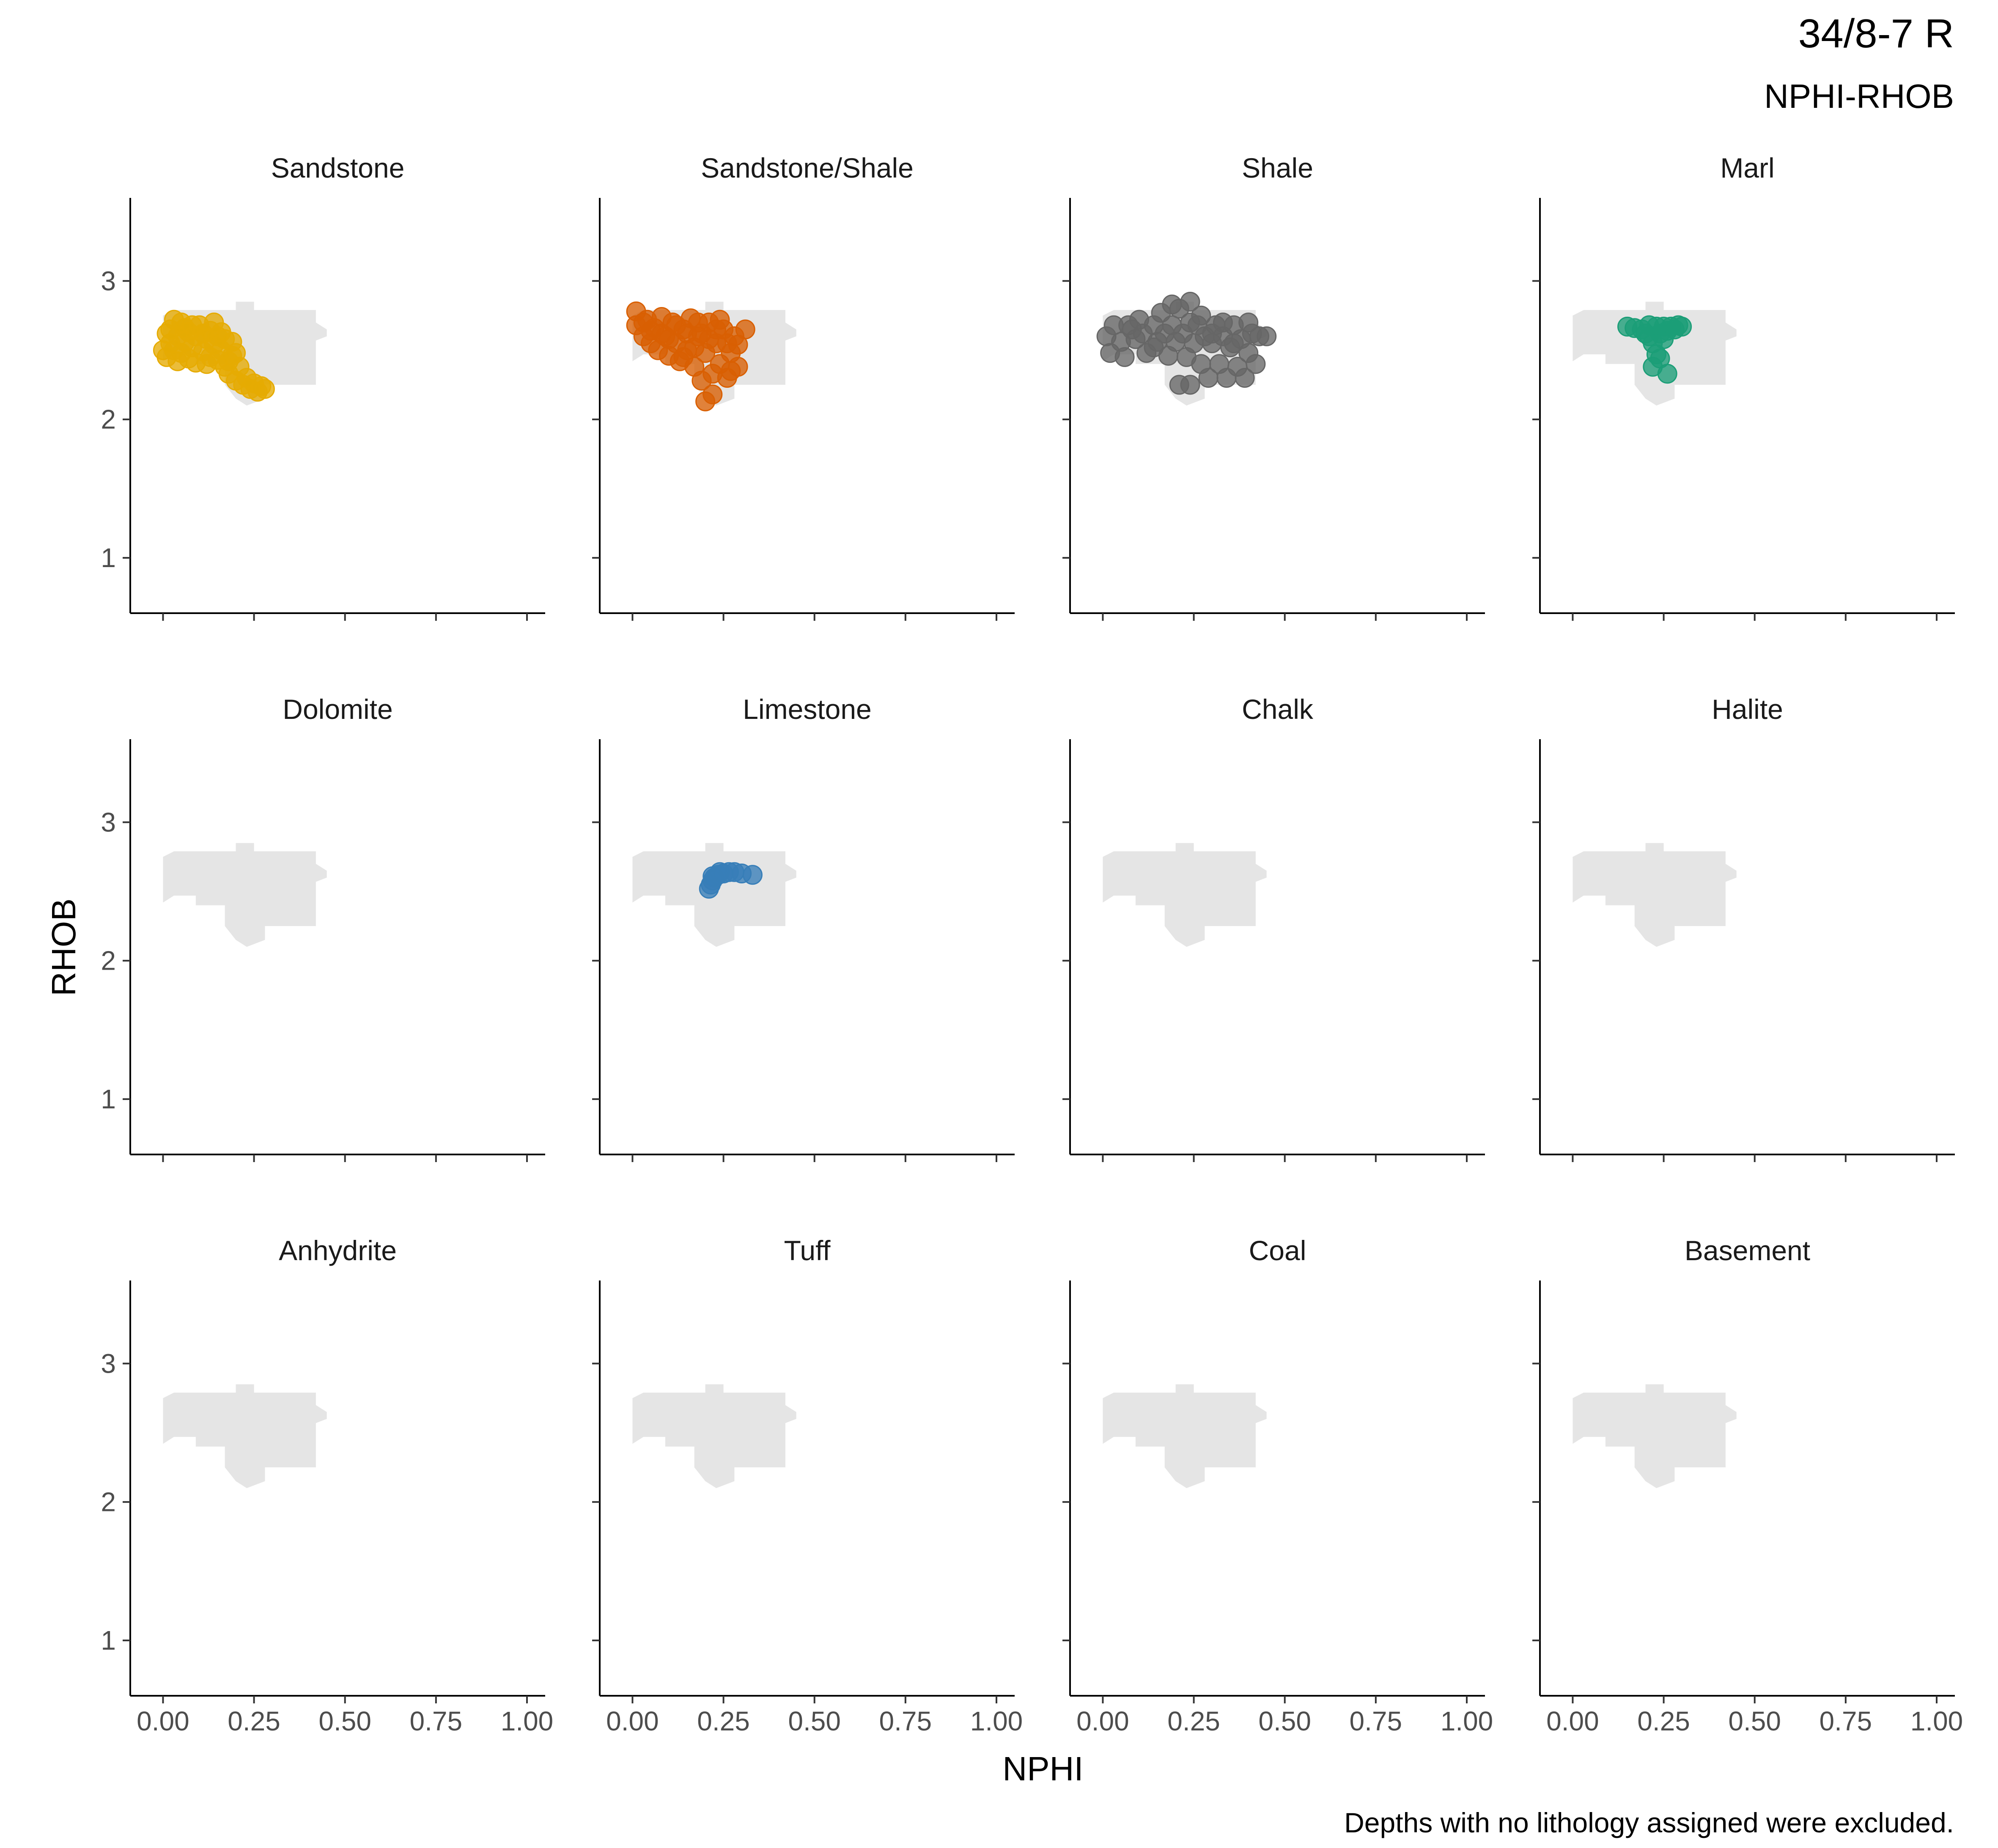  Describe the element at coordinates (1859, 96) in the screenshot. I see `chart-subtitle: NPHI-RHOB` at that location.